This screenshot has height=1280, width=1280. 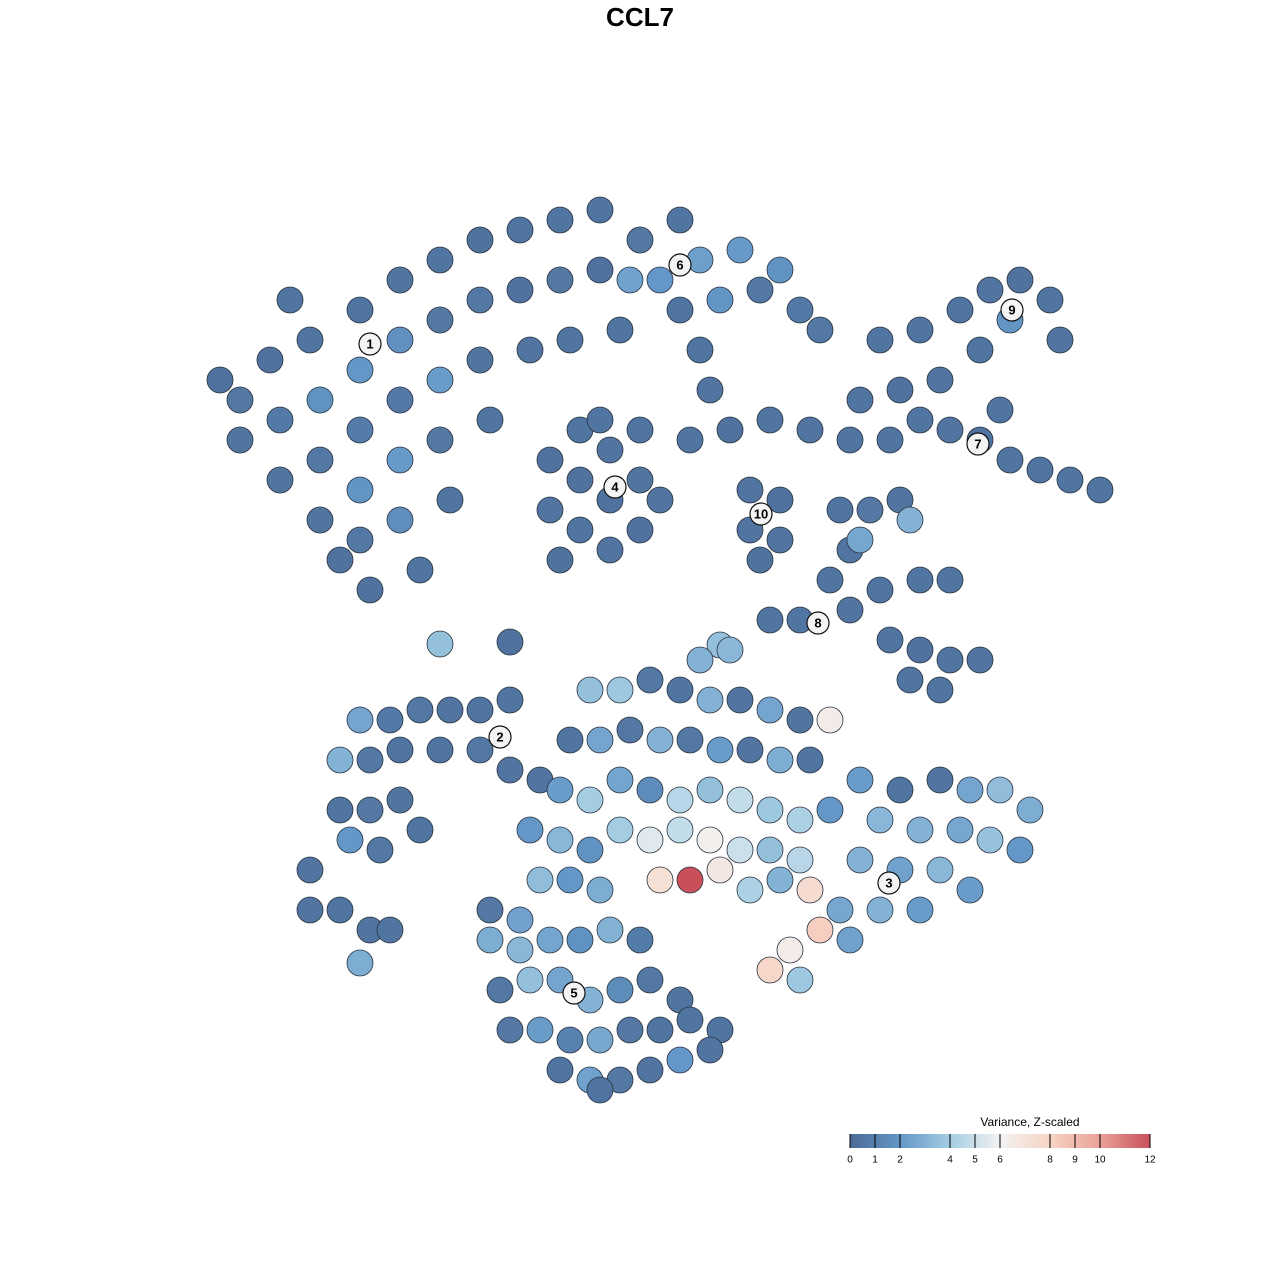 What do you see at coordinates (1001, 1140) in the screenshot?
I see `colorbar: Variance, Z-scaled 0 1 2 4 5 6 8 9 10 12` at bounding box center [1001, 1140].